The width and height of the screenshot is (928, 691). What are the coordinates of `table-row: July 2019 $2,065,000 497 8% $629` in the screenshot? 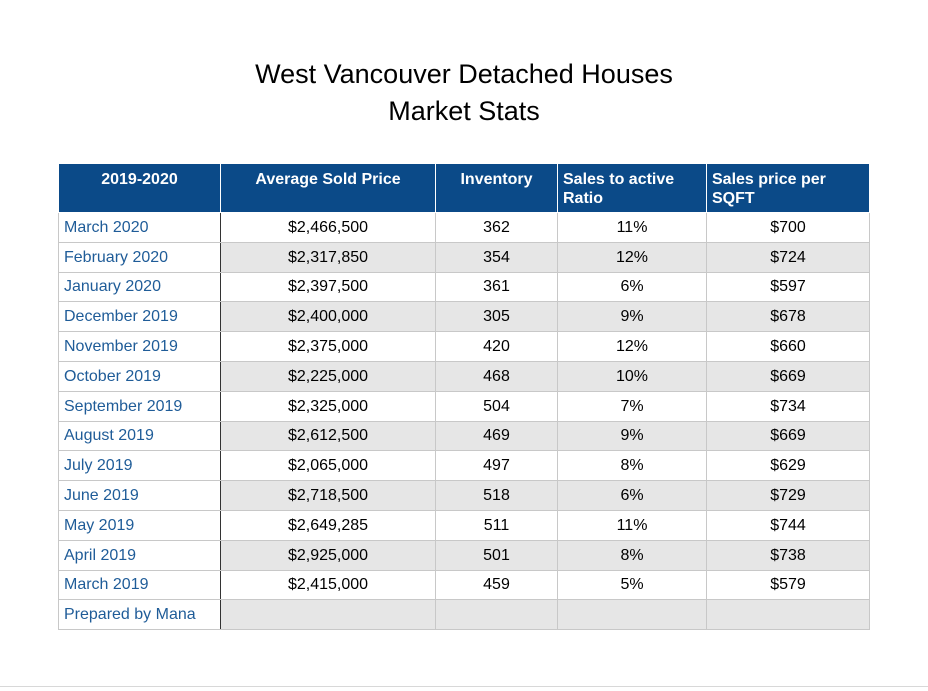 It's located at (464, 466).